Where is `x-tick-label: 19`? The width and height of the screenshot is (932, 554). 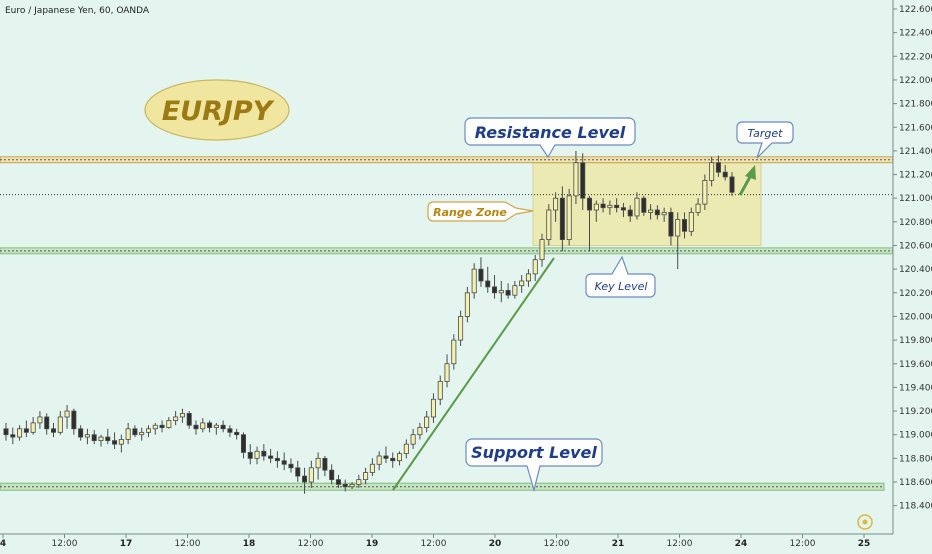
x-tick-label: 19 is located at coordinates (372, 544).